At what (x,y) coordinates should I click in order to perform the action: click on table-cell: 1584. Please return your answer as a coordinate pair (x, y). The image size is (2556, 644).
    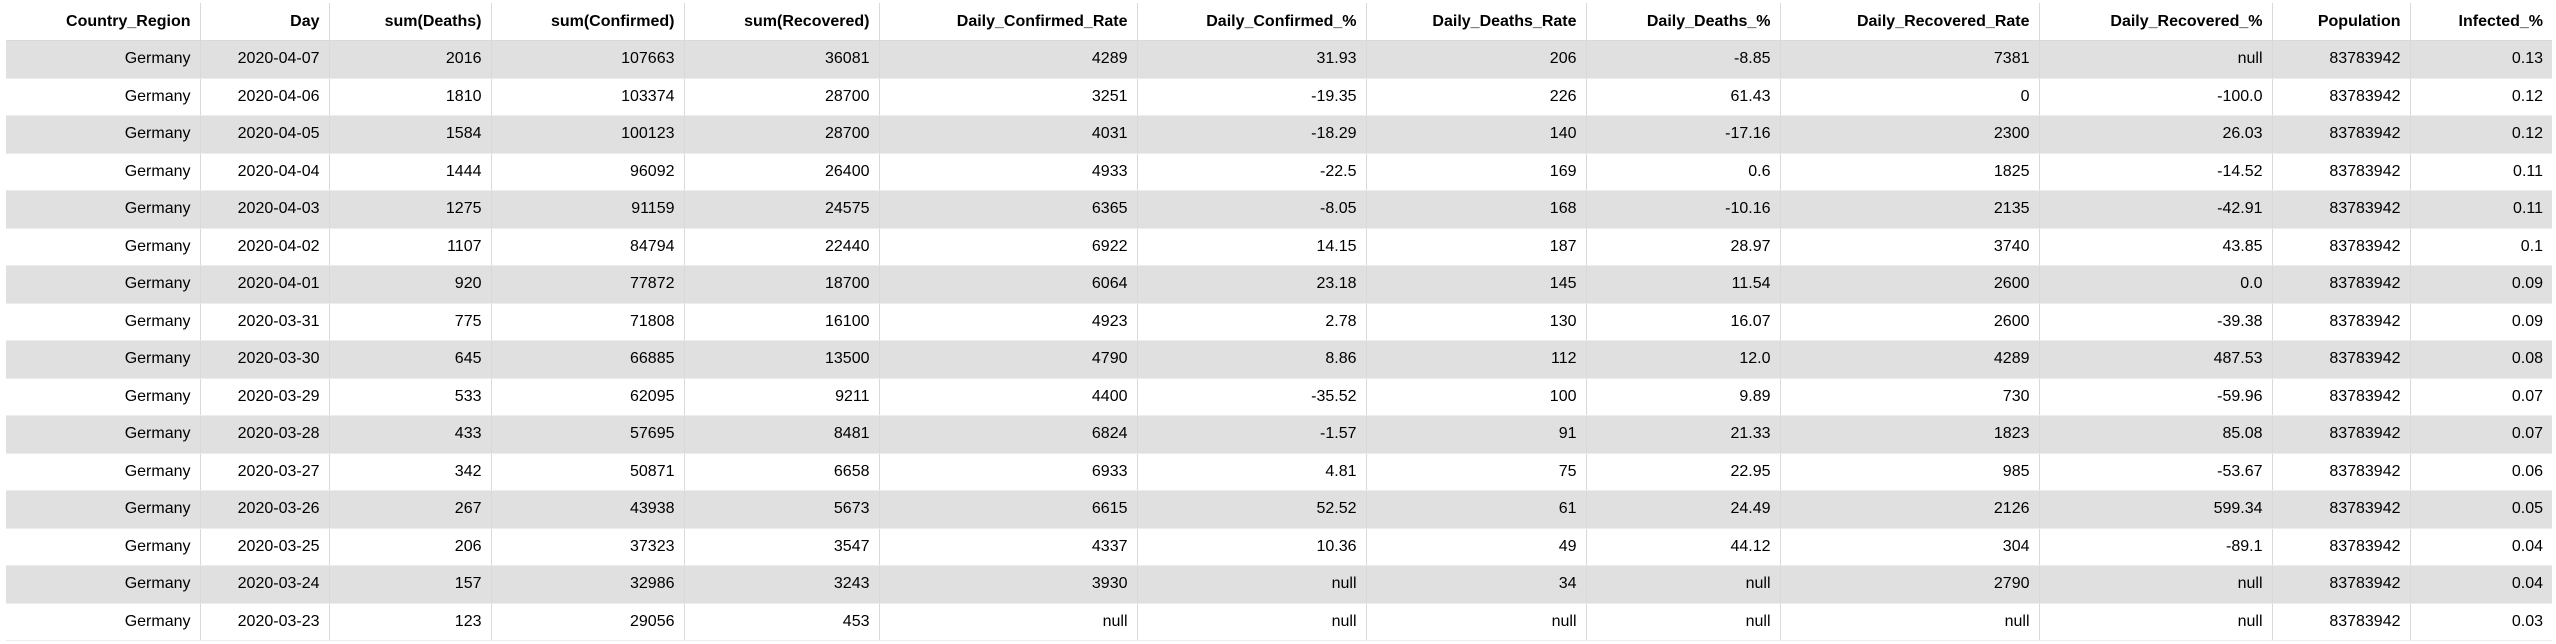
    Looking at the image, I should click on (410, 134).